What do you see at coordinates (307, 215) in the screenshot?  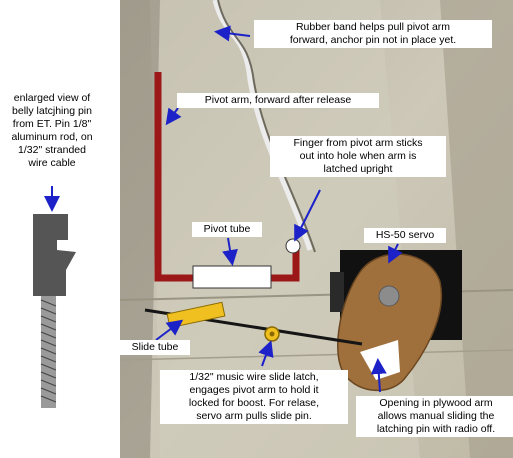 I see `arrow-finger` at bounding box center [307, 215].